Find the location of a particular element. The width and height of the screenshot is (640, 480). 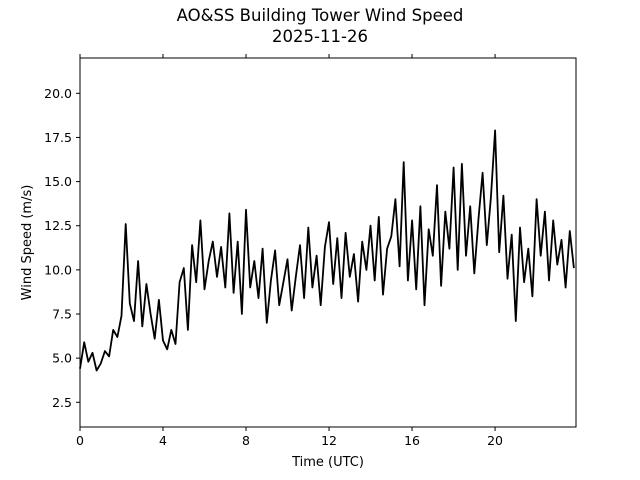

y-tick-label: 2.5 is located at coordinates (62, 402).